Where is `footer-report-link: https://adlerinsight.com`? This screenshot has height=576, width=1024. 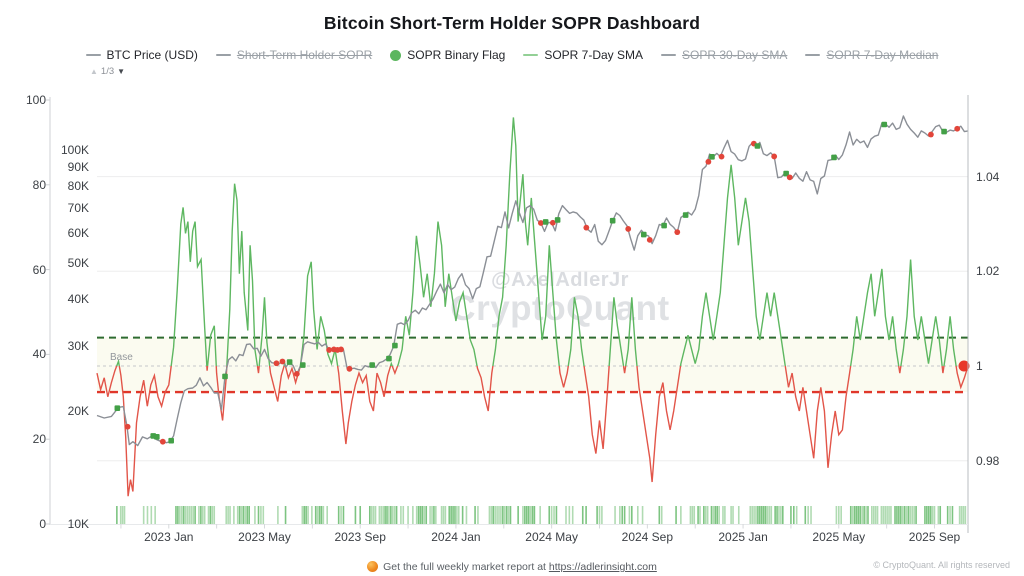 footer-report-link: https://adlerinsight.com is located at coordinates (602, 567).